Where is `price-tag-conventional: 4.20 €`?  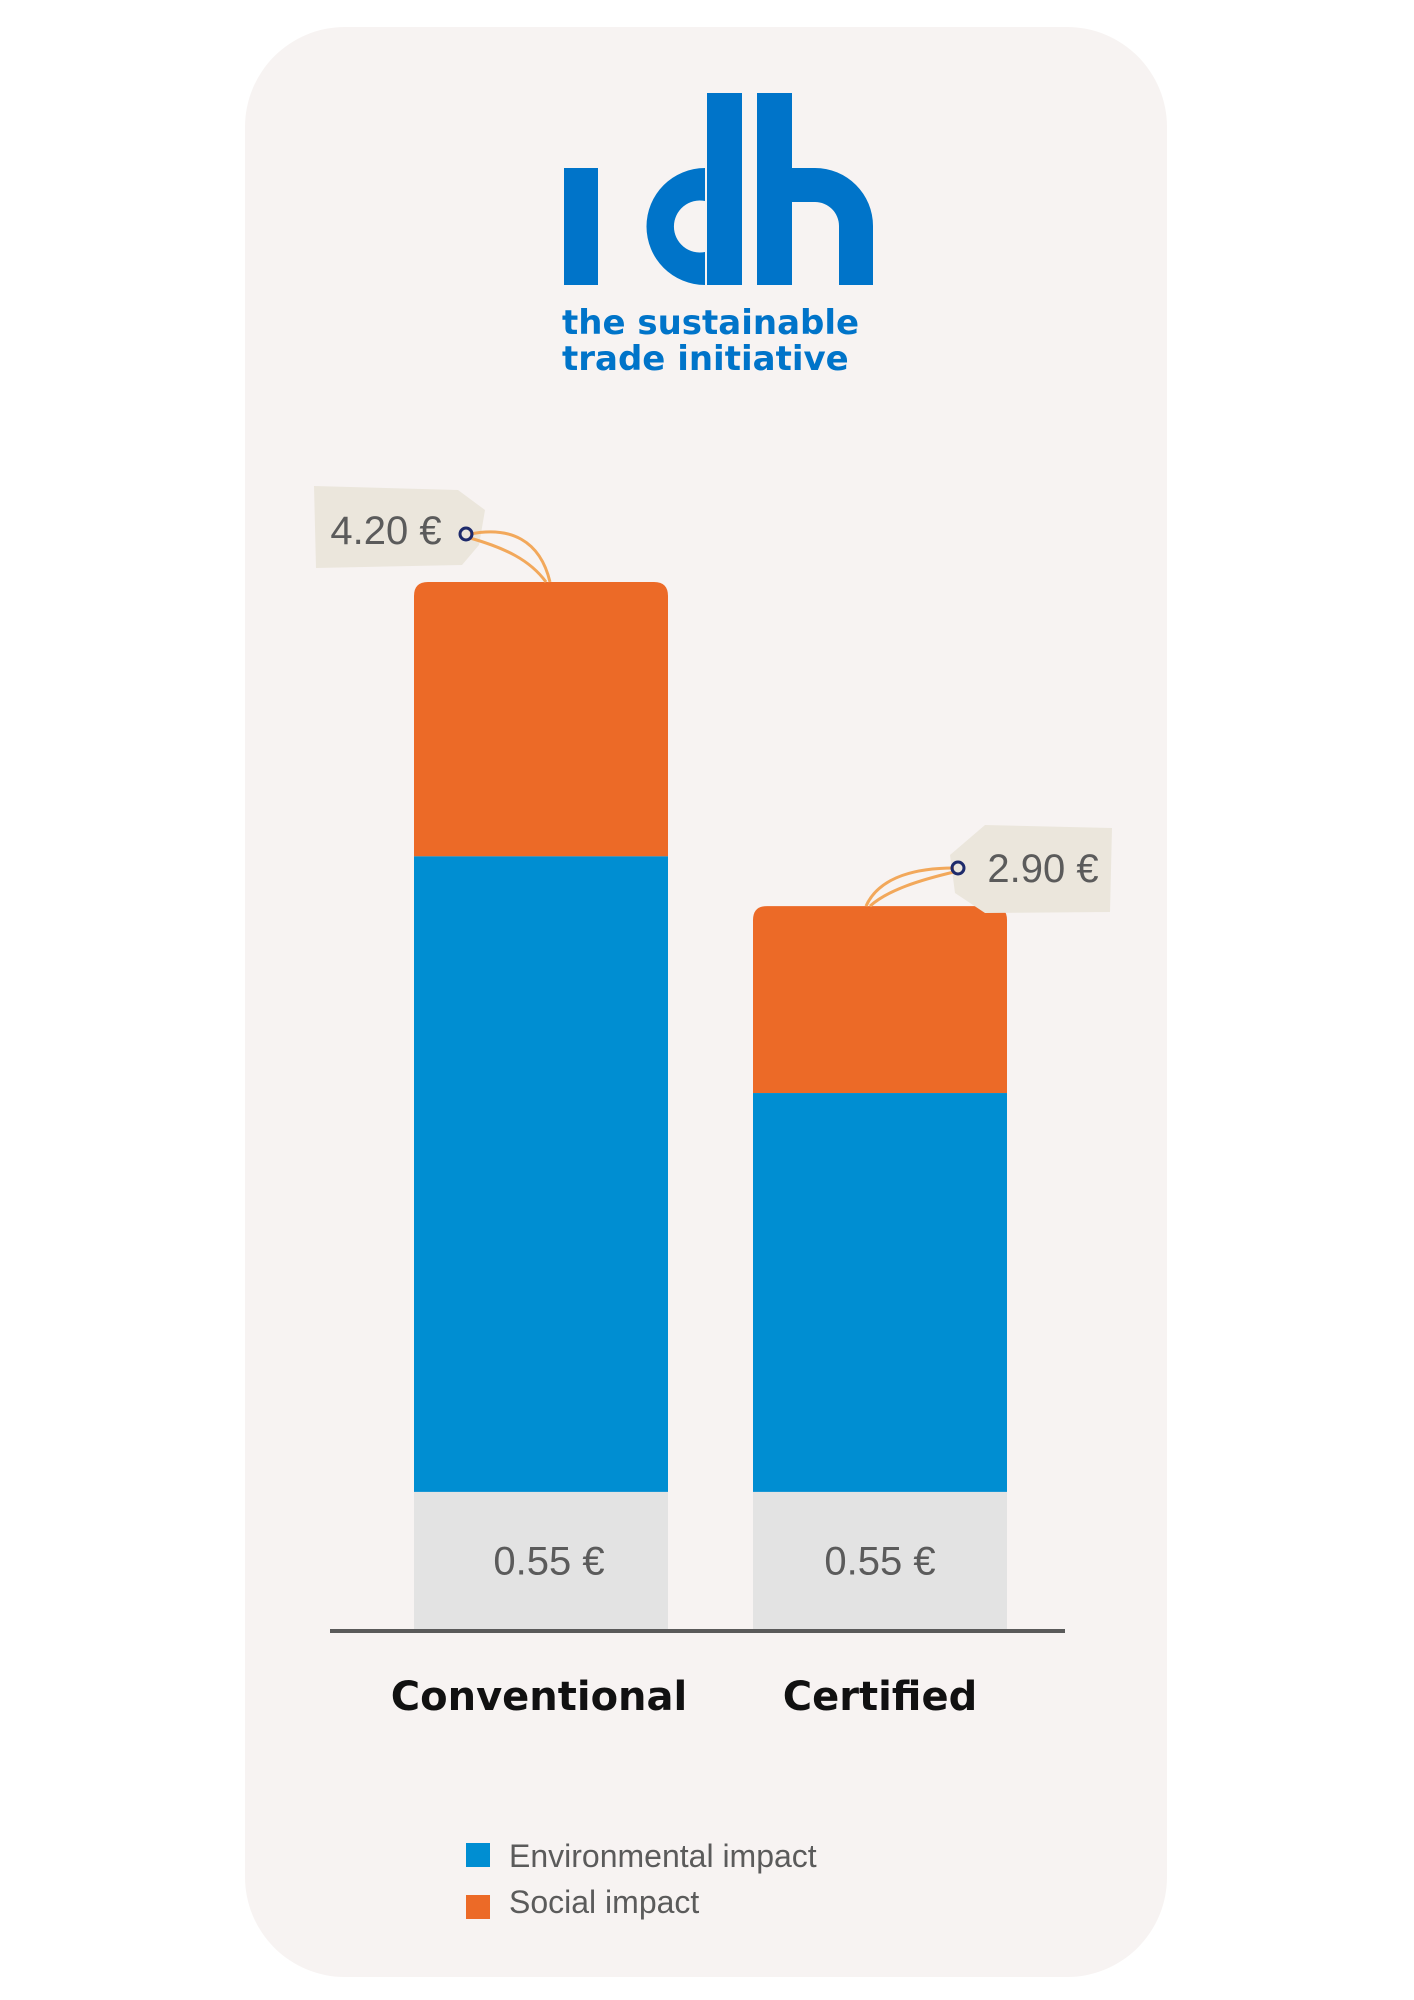 price-tag-conventional: 4.20 € is located at coordinates (433, 534).